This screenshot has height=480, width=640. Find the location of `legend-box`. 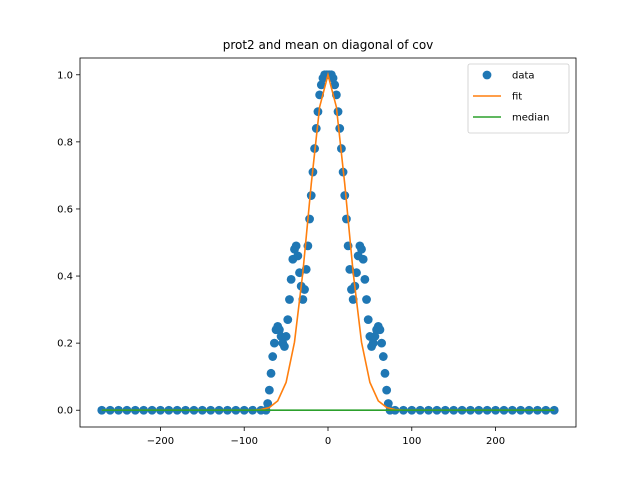

legend-box is located at coordinates (518, 98).